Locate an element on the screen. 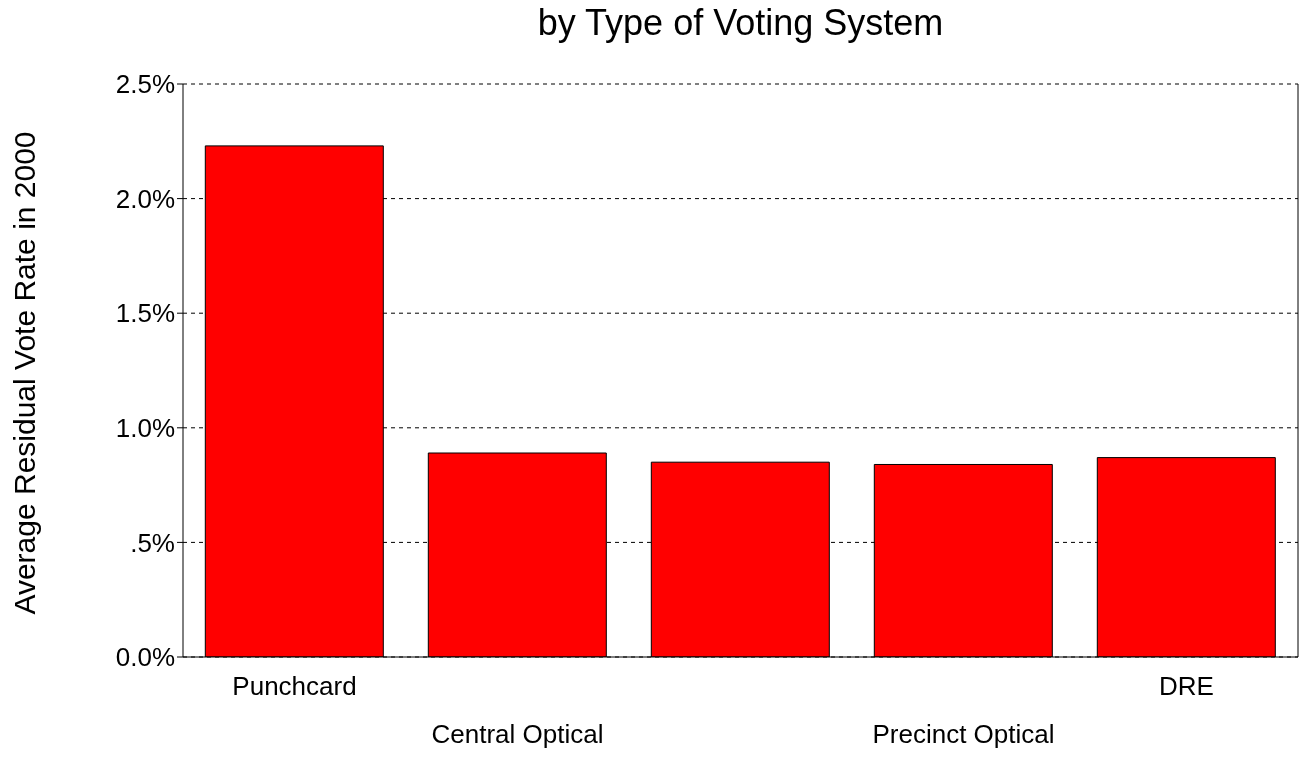 This screenshot has height=761, width=1313. y-tick-label: .5% is located at coordinates (152, 542).